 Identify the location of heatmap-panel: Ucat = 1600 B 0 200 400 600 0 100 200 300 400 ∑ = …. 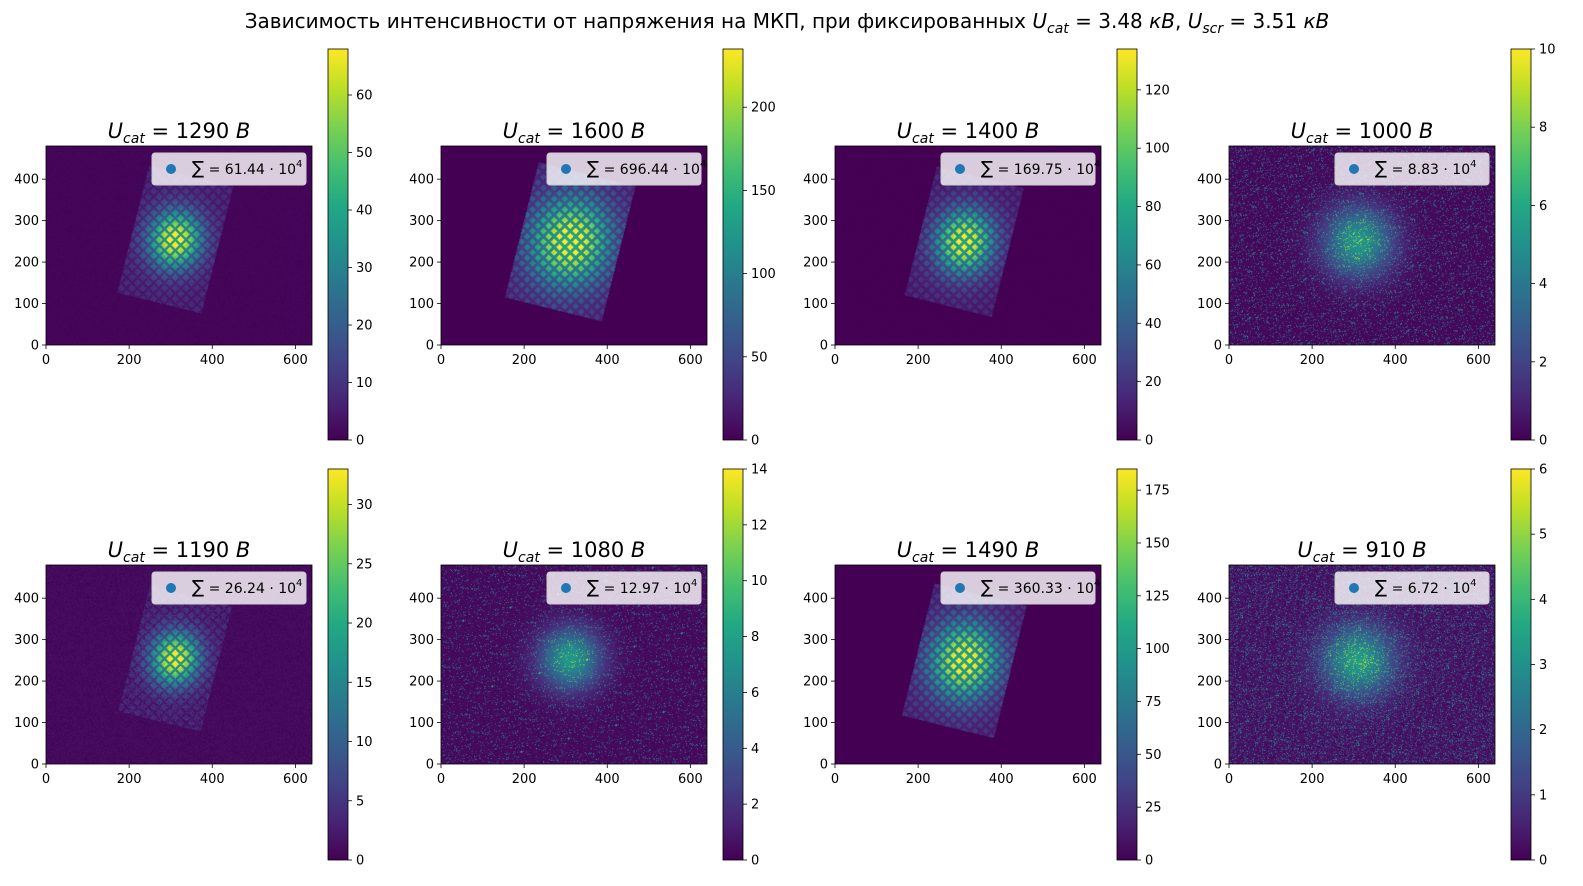
(592, 248).